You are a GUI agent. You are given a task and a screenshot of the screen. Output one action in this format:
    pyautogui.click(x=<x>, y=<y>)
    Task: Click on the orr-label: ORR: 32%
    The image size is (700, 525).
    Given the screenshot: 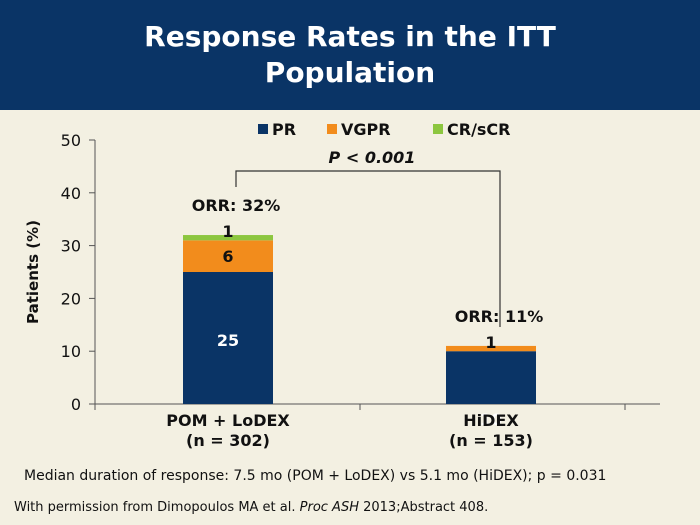 What is the action you would take?
    pyautogui.click(x=236, y=205)
    